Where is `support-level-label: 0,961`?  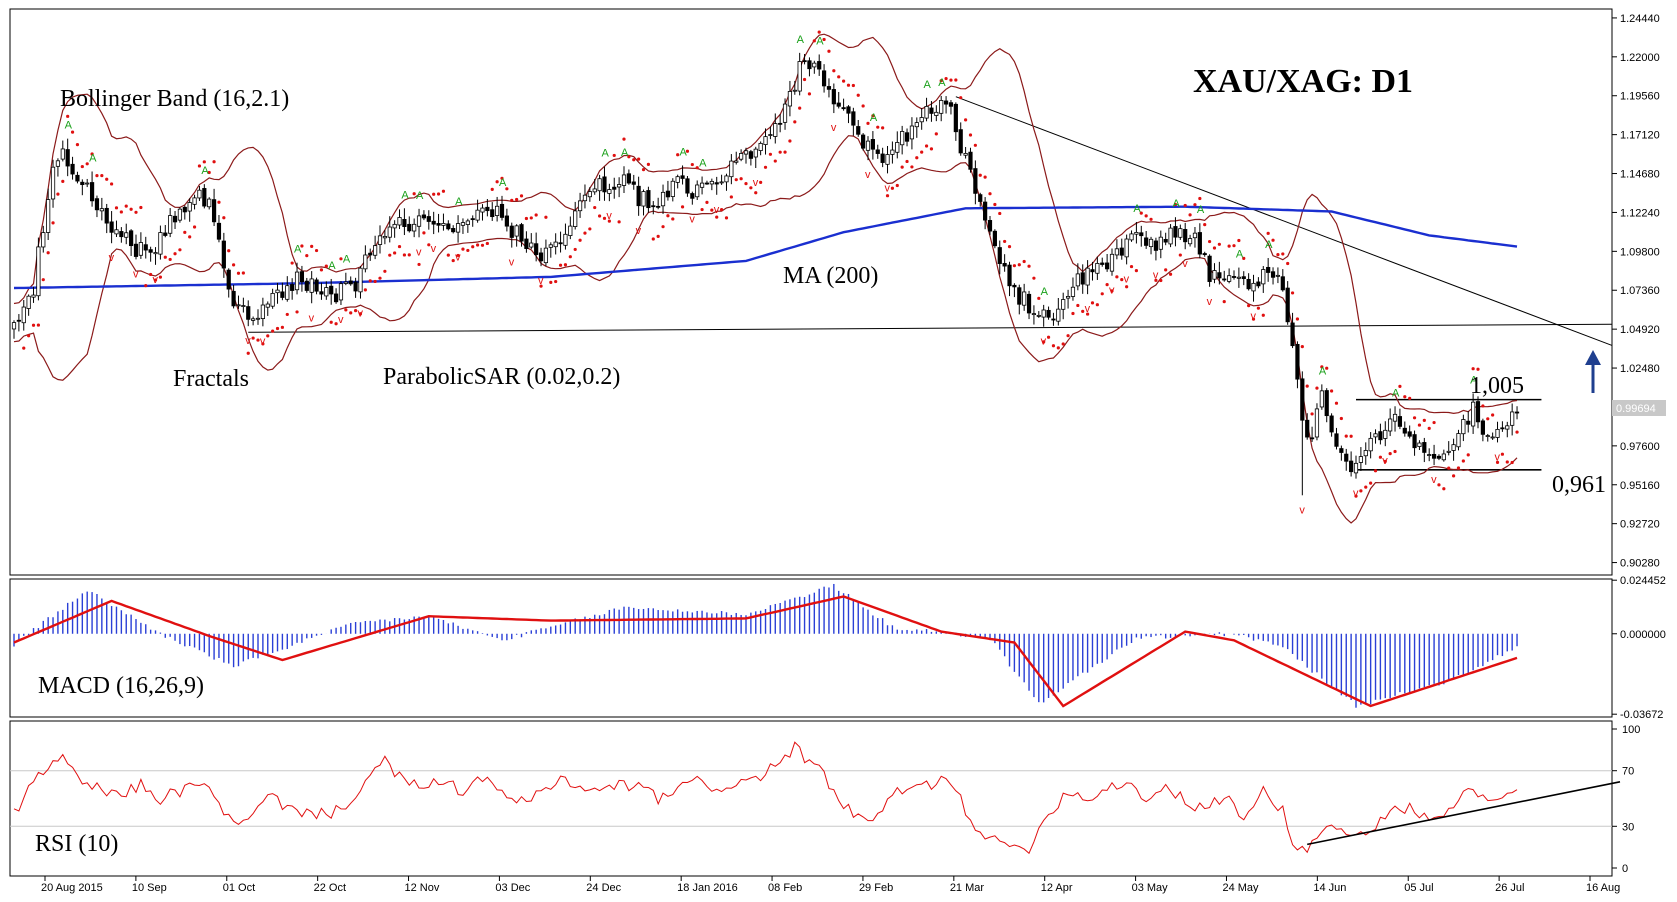 support-level-label: 0,961 is located at coordinates (1579, 485).